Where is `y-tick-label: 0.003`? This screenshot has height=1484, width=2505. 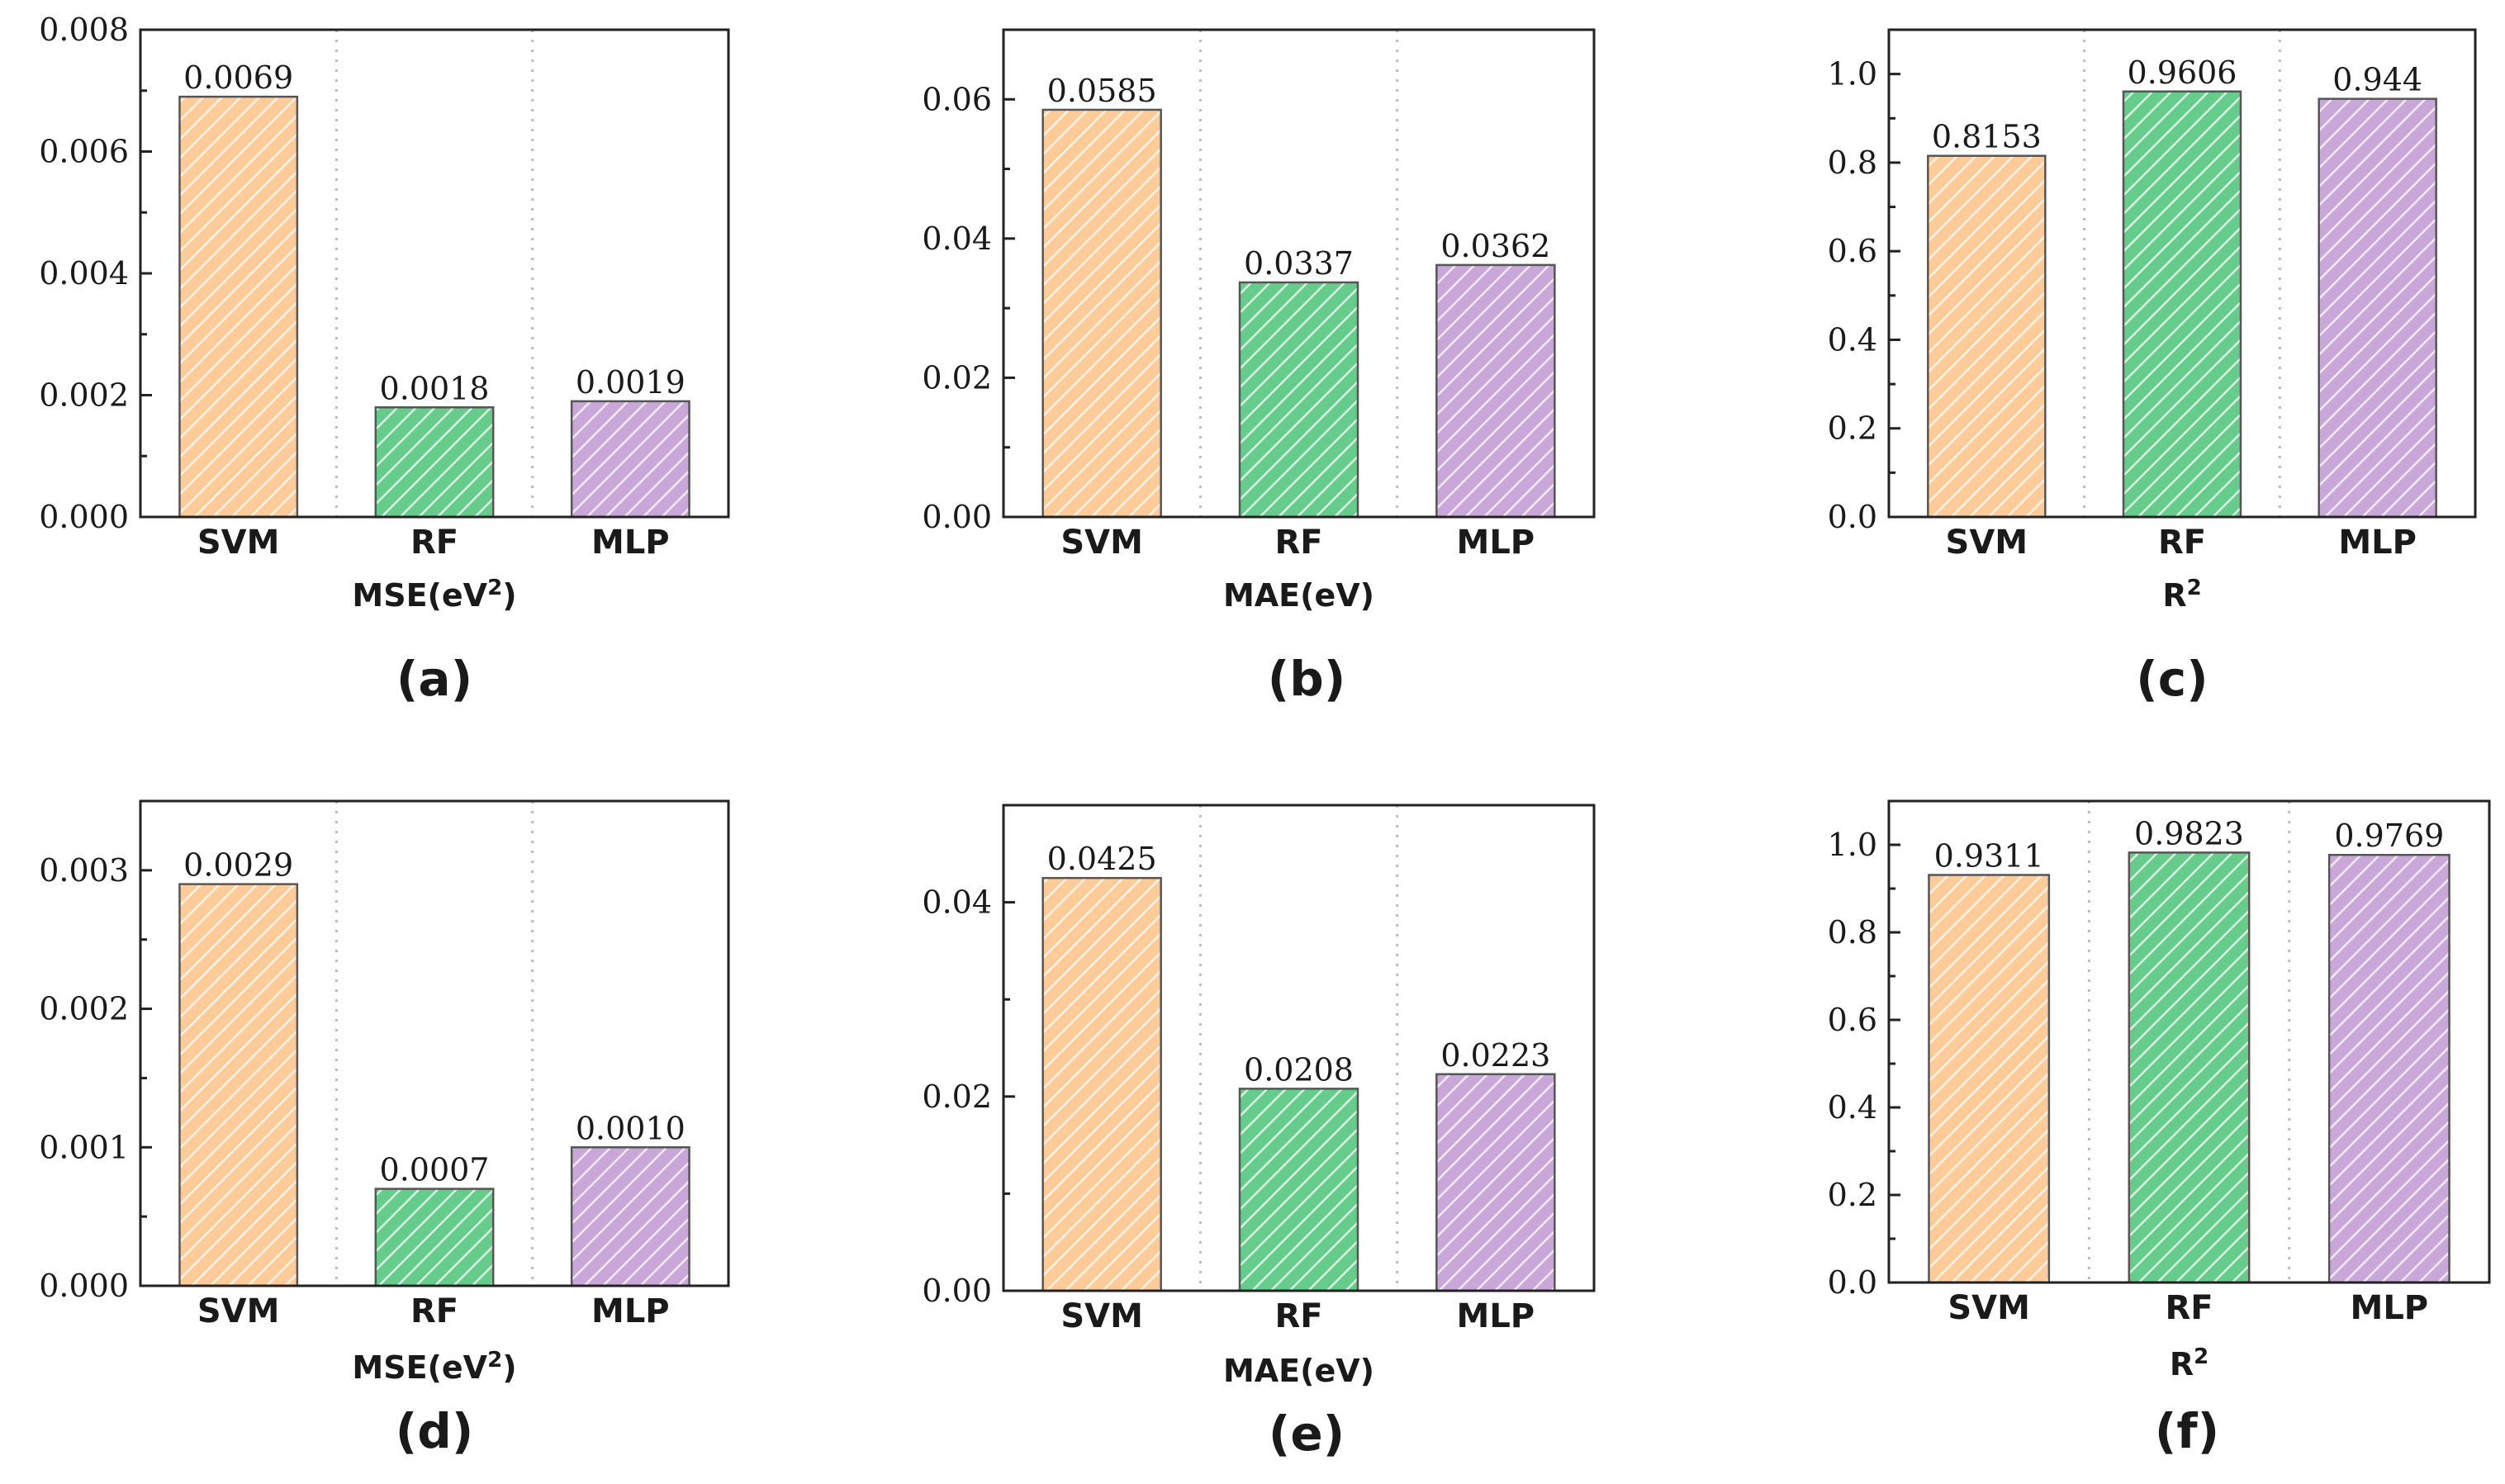 y-tick-label: 0.003 is located at coordinates (84, 870).